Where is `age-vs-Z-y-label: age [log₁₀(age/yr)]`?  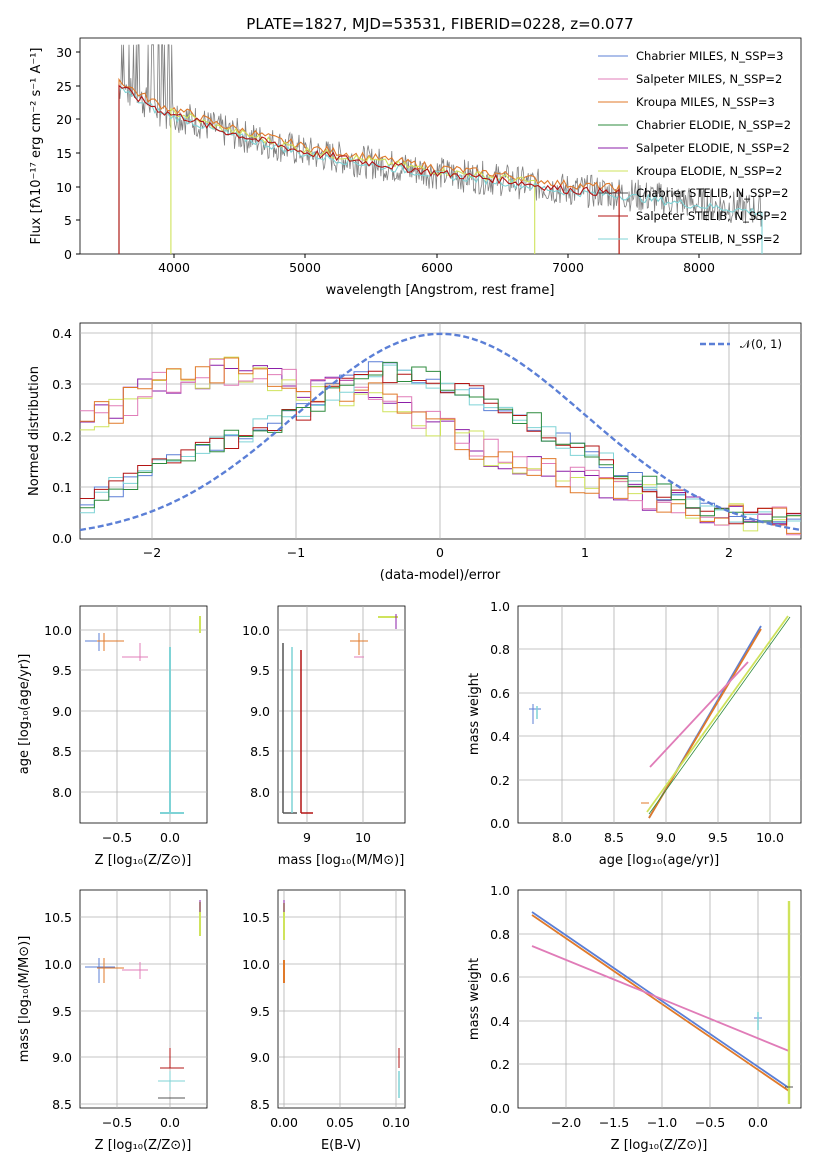 age-vs-Z-y-label: age [log₁₀(age/yr)] is located at coordinates (24, 714).